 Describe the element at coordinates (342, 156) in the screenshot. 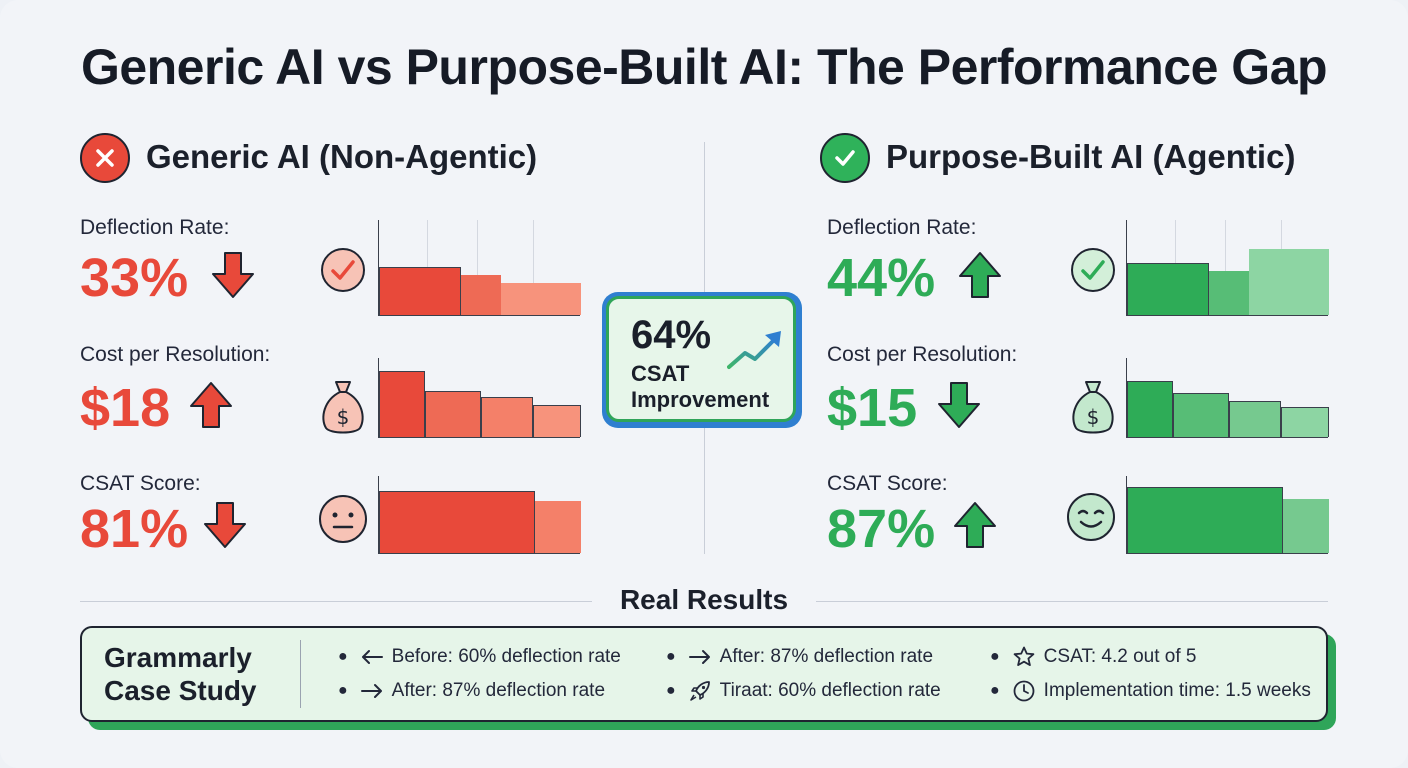

I see `generic-ai-heading: Generic AI (Non-Agentic)` at that location.